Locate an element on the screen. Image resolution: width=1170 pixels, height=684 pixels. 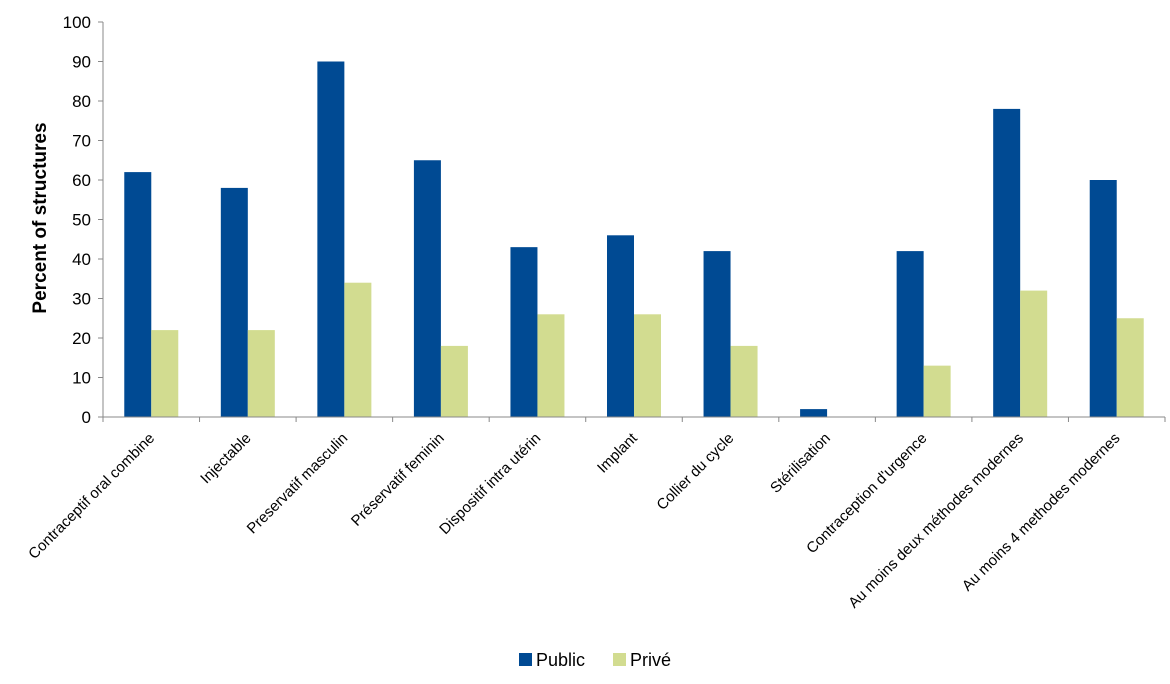
y-tick-label: 30 is located at coordinates (81, 299).